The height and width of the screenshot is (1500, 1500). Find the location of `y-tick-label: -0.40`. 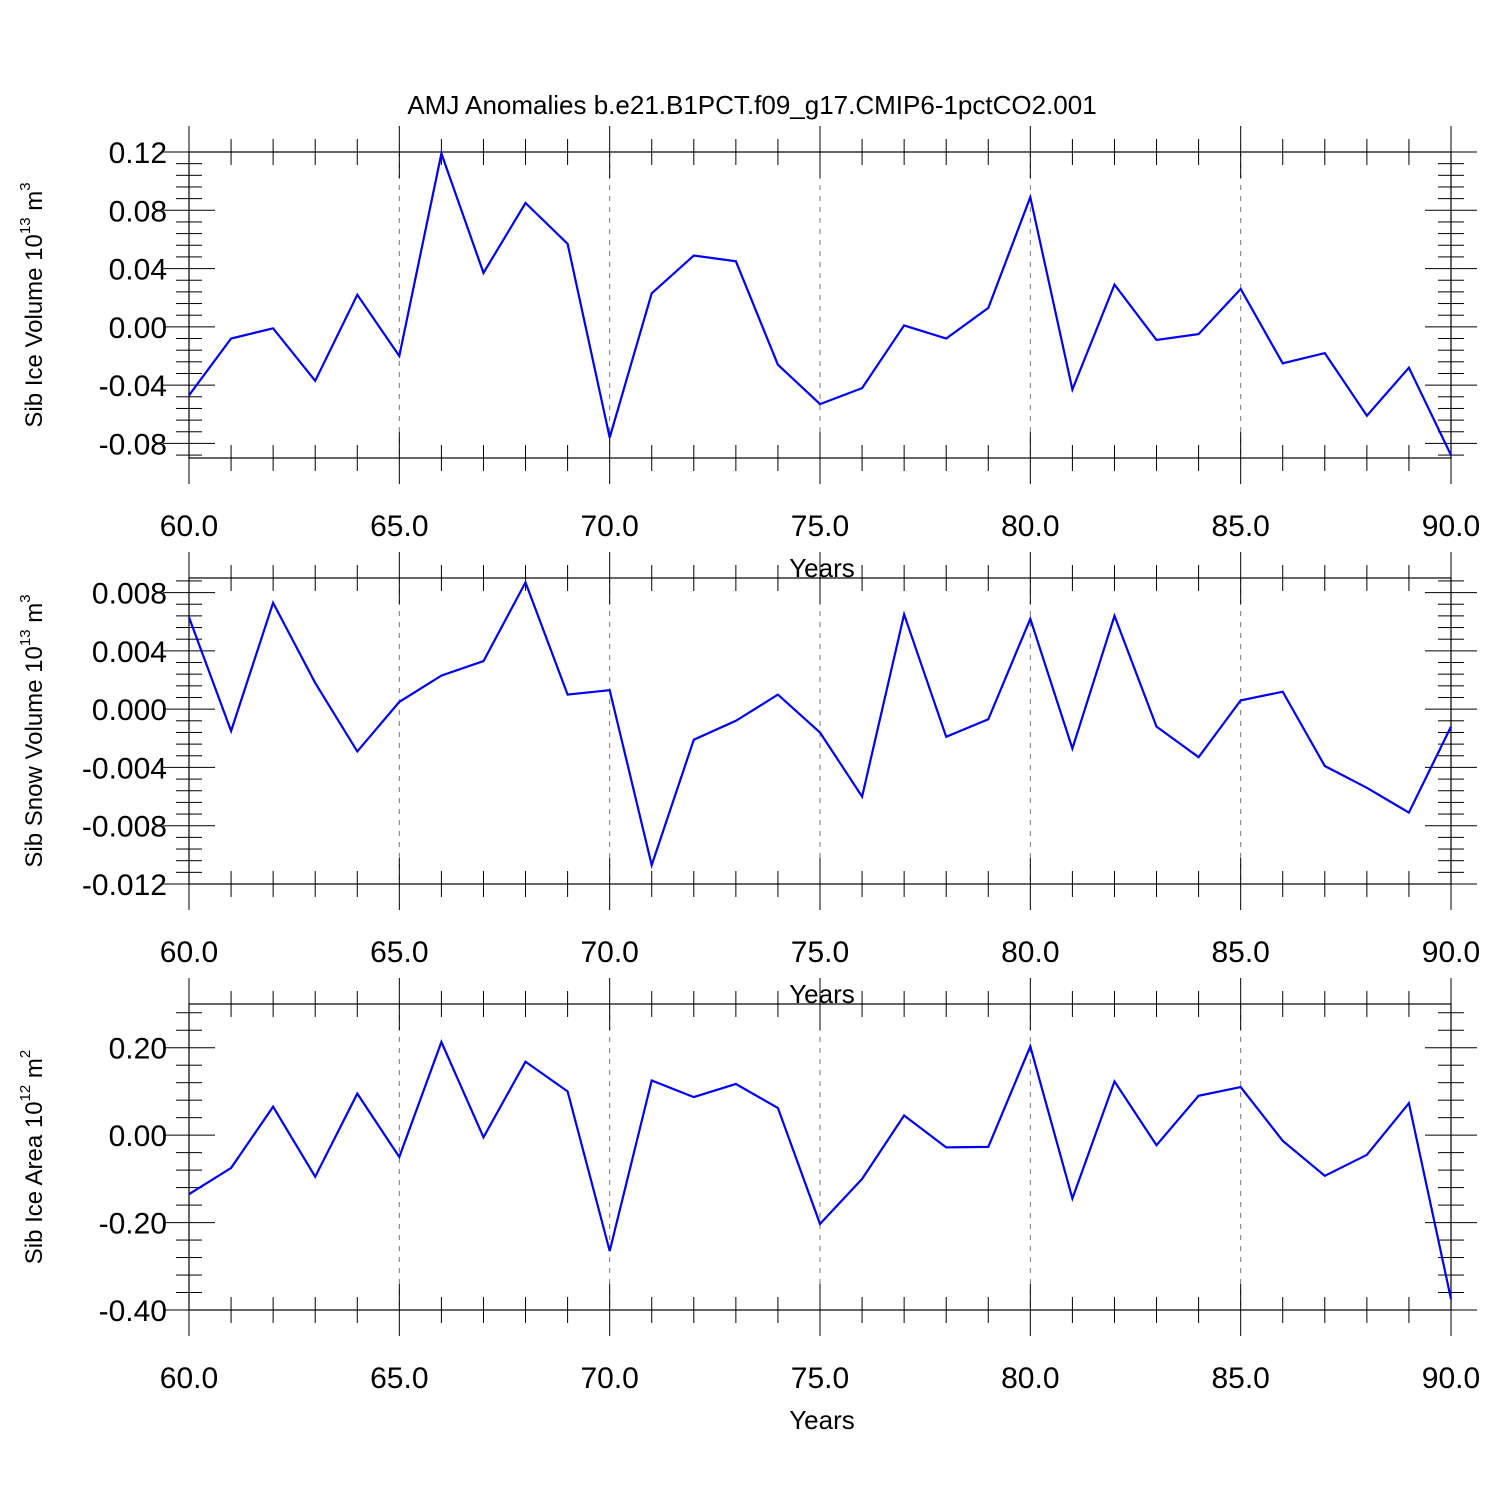

y-tick-label: -0.40 is located at coordinates (133, 1311).